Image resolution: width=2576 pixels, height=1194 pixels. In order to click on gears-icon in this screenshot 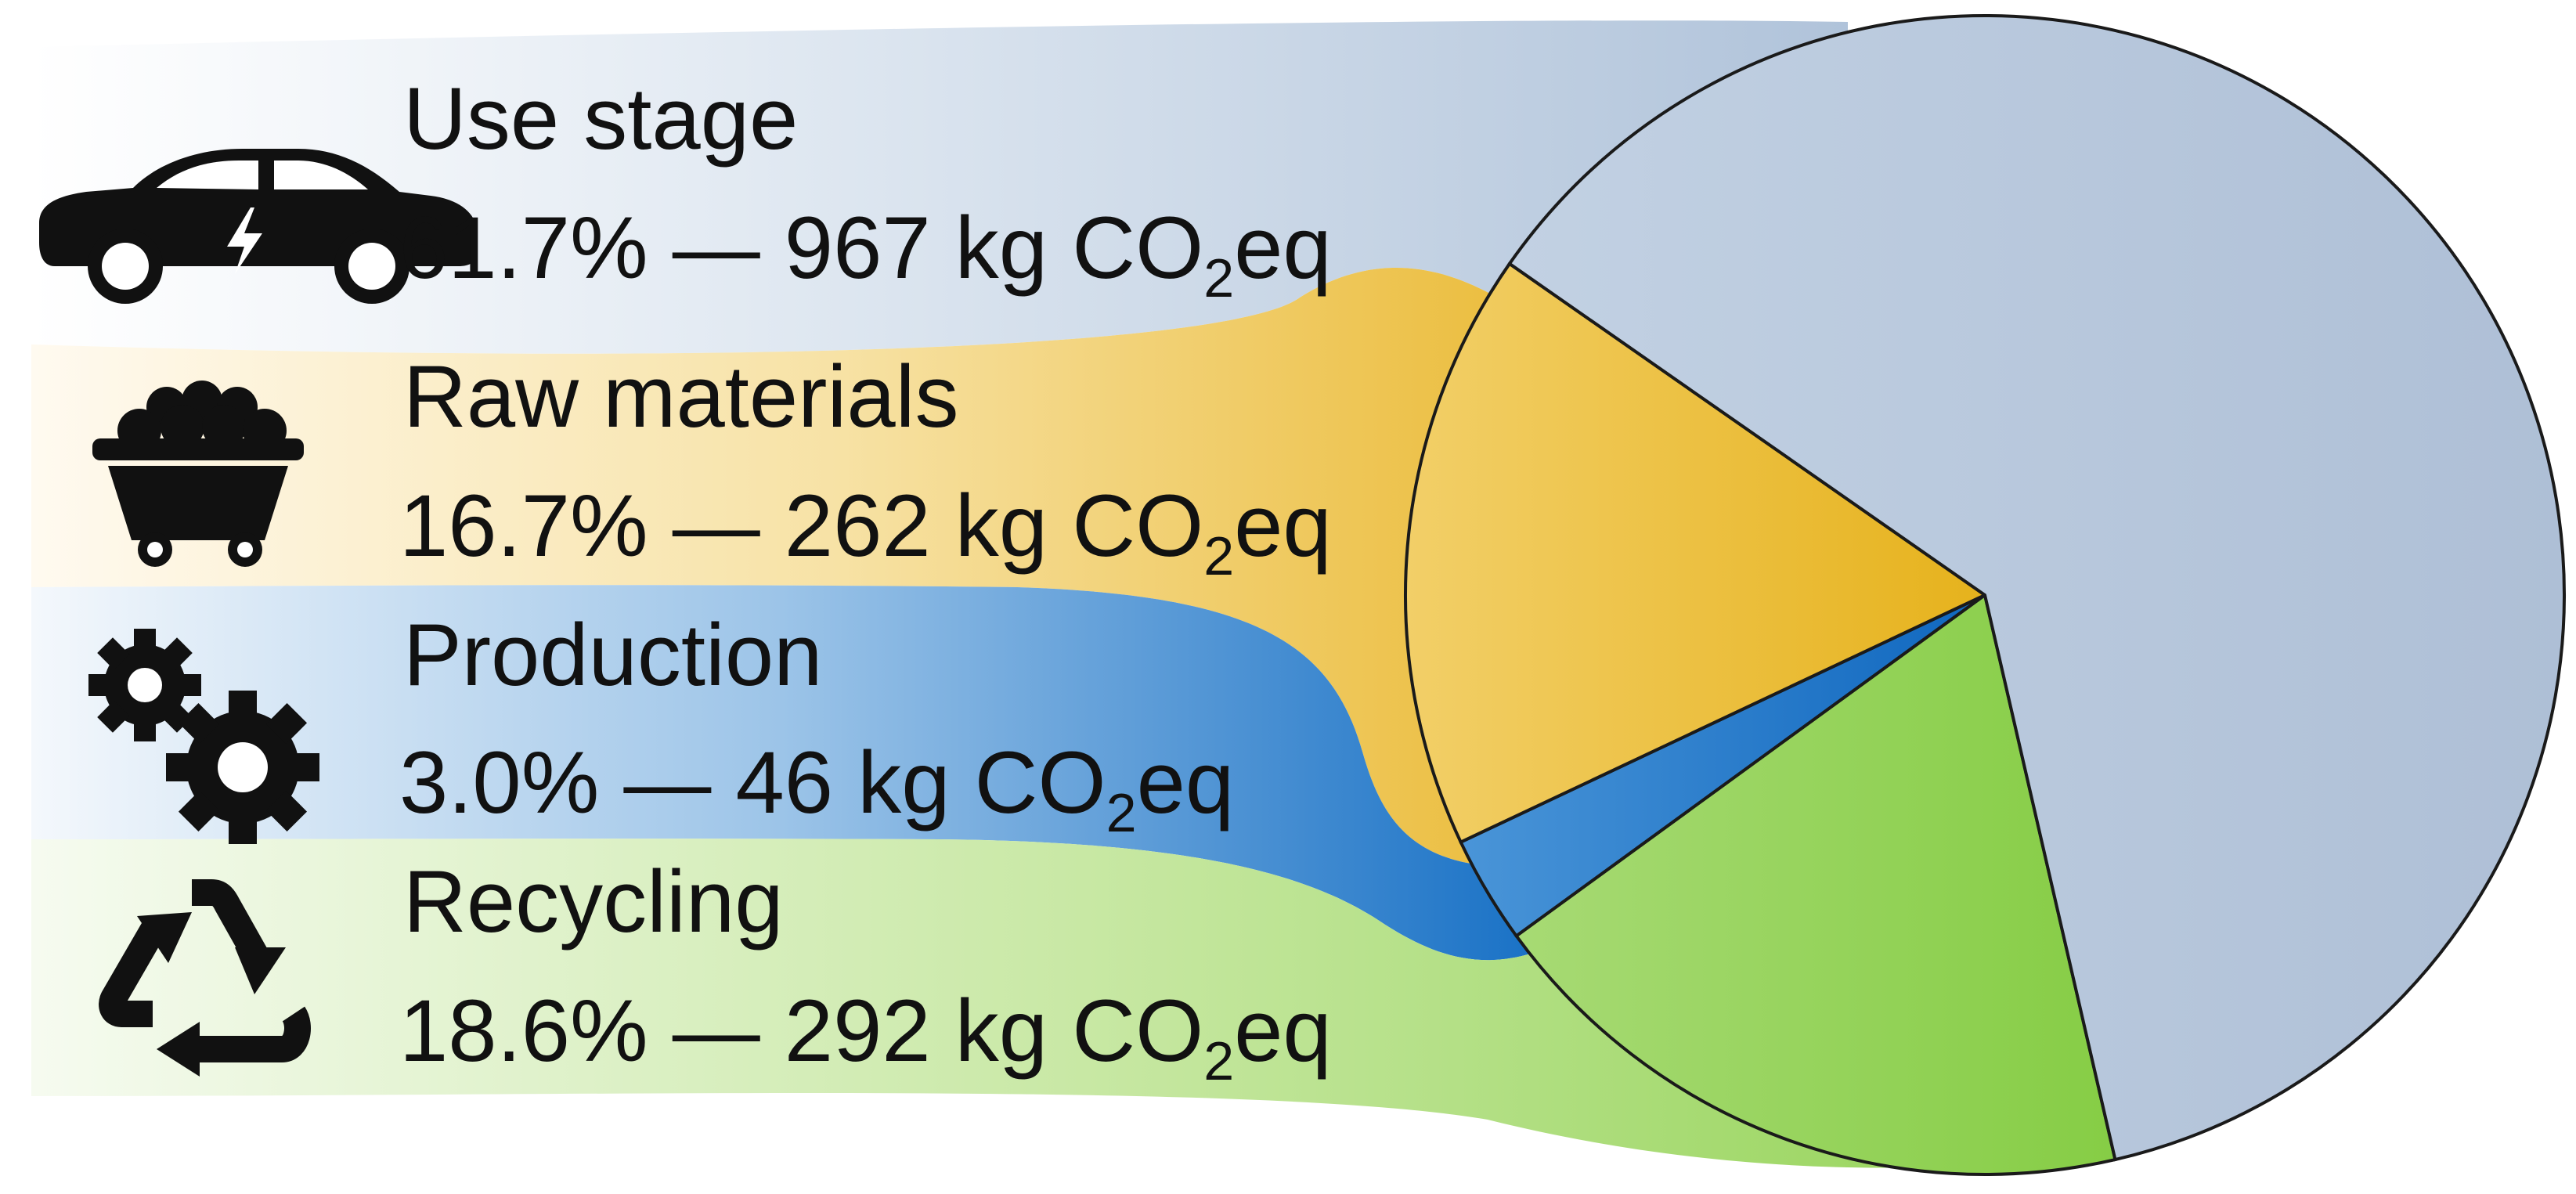, I will do `click(203, 736)`.